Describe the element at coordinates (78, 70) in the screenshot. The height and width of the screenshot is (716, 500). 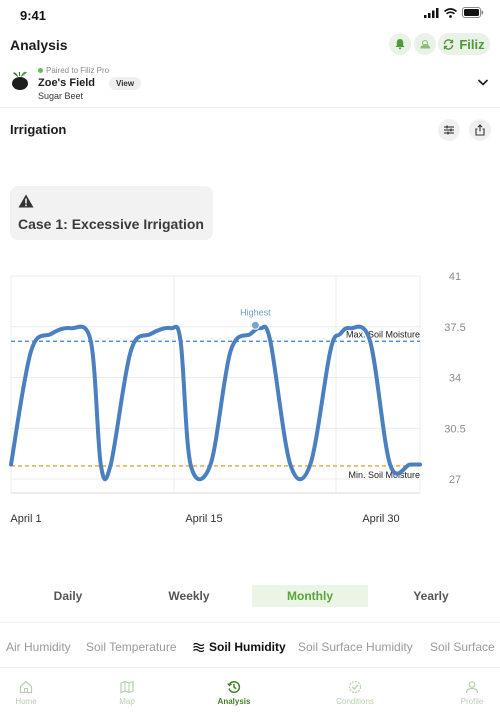
I see `paired-text: Paired to Filiz Pro` at that location.